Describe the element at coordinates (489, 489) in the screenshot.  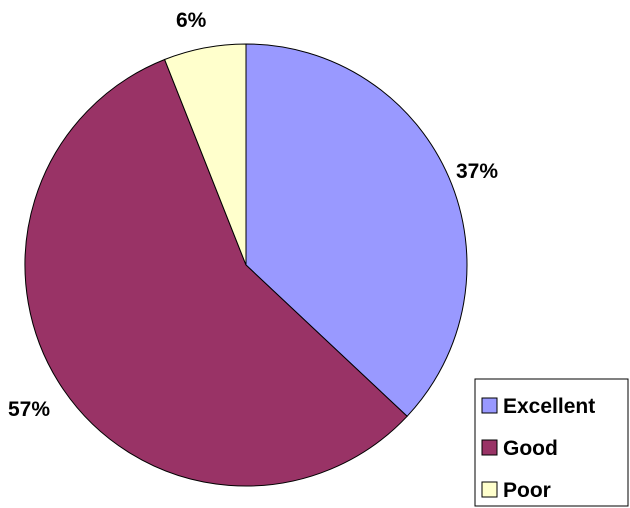
I see `legend-swatch-poor` at that location.